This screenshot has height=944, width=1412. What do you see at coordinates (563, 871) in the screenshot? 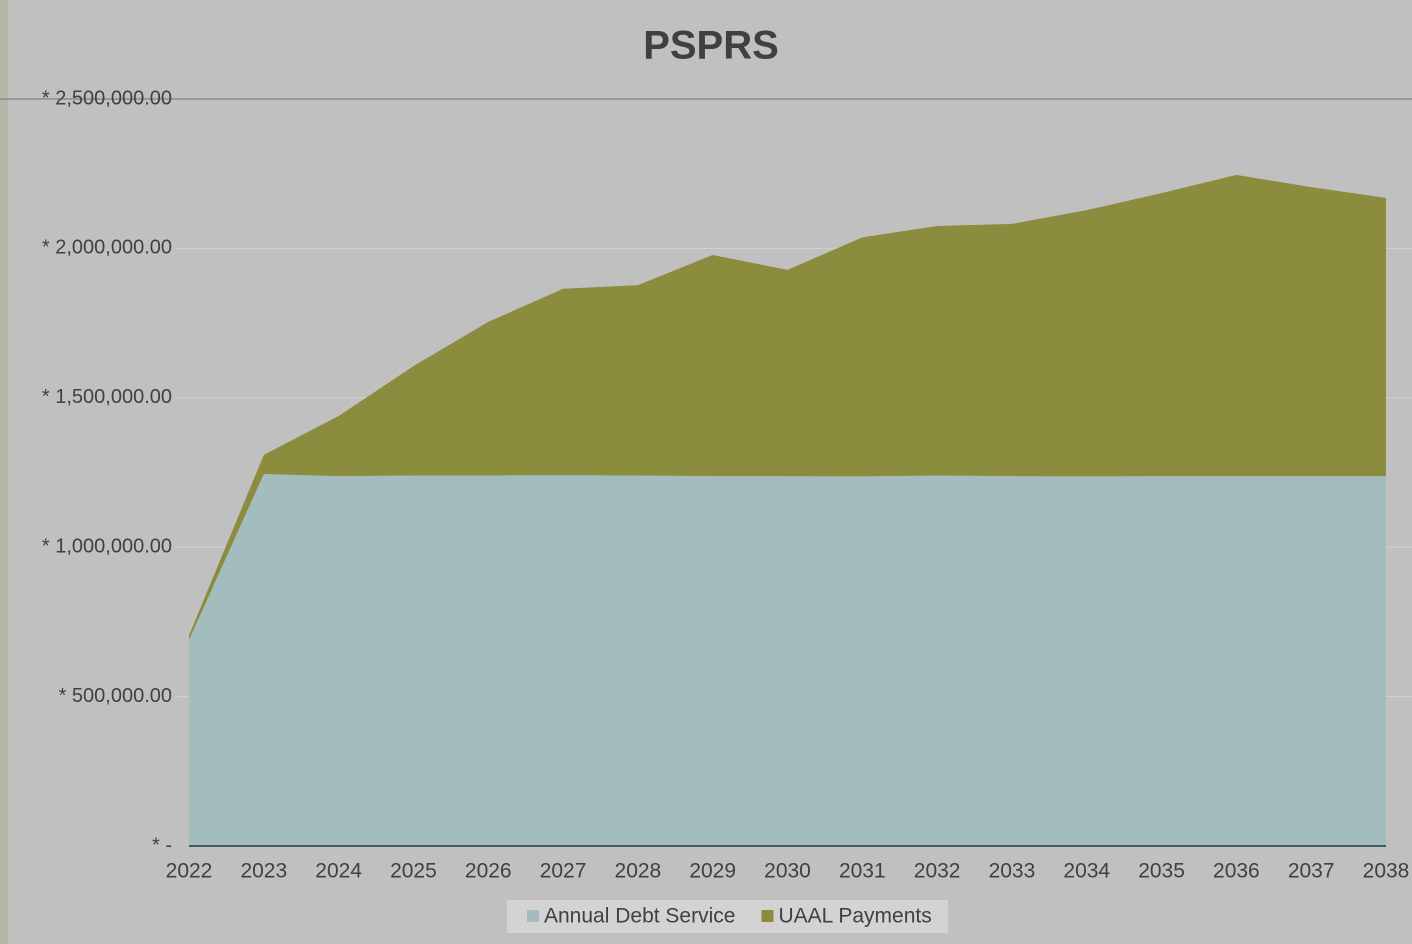
I see `x-tick-label: 2027` at bounding box center [563, 871].